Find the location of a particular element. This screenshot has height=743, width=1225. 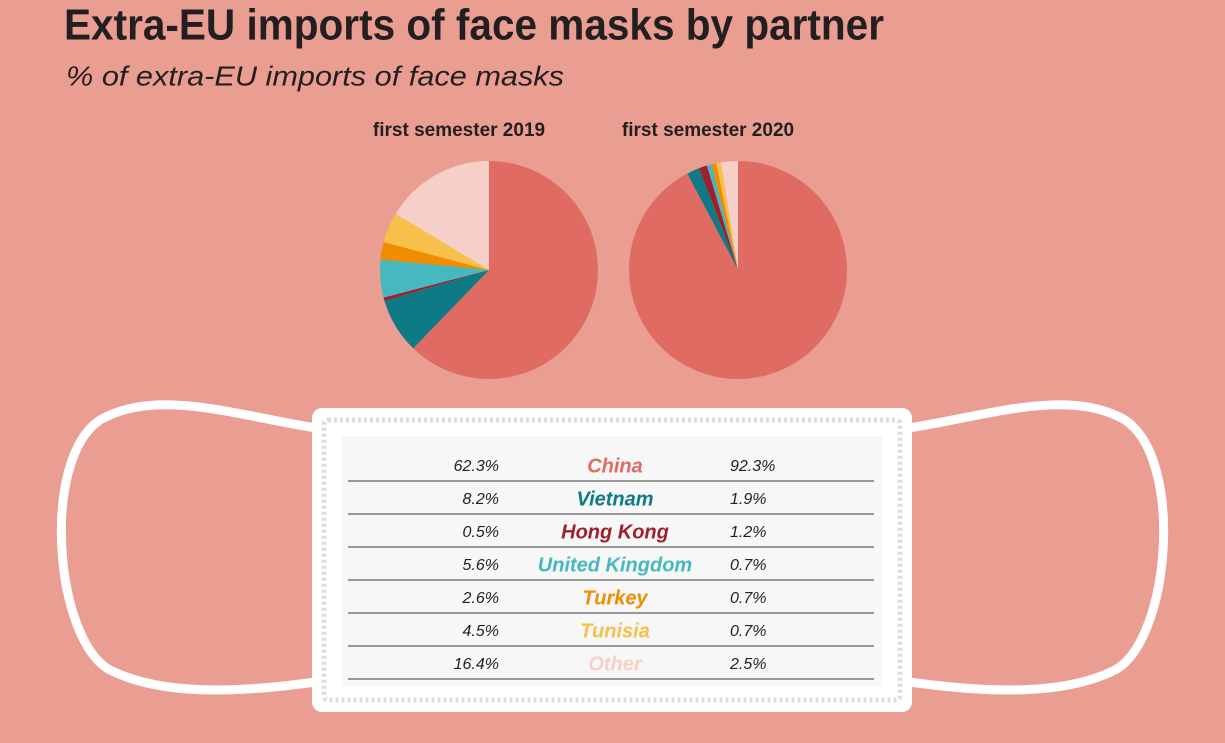

category-label: Tunisia is located at coordinates (615, 631).